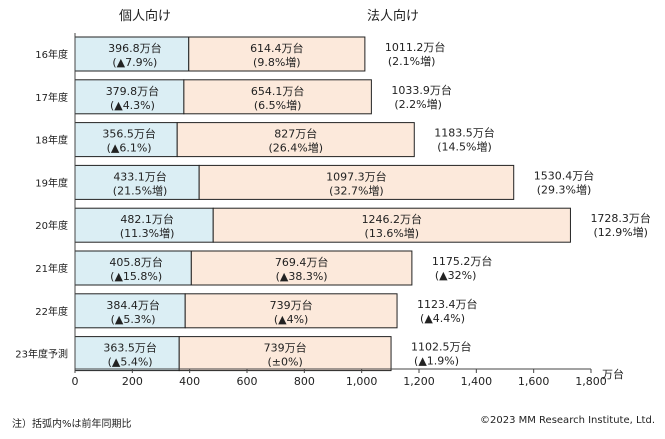  I want to click on data-label-corporate: 769.4万台, so click(302, 262).